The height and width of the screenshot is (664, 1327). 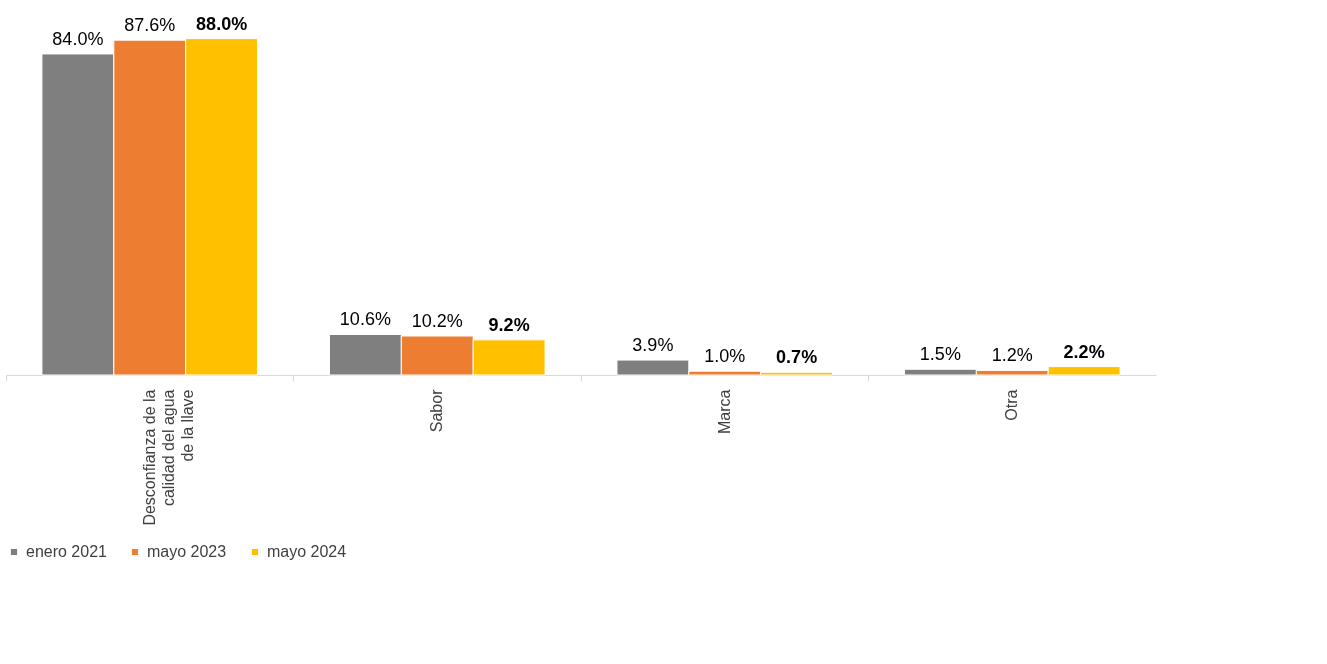 I want to click on data-label: 1.5%, so click(x=940, y=354).